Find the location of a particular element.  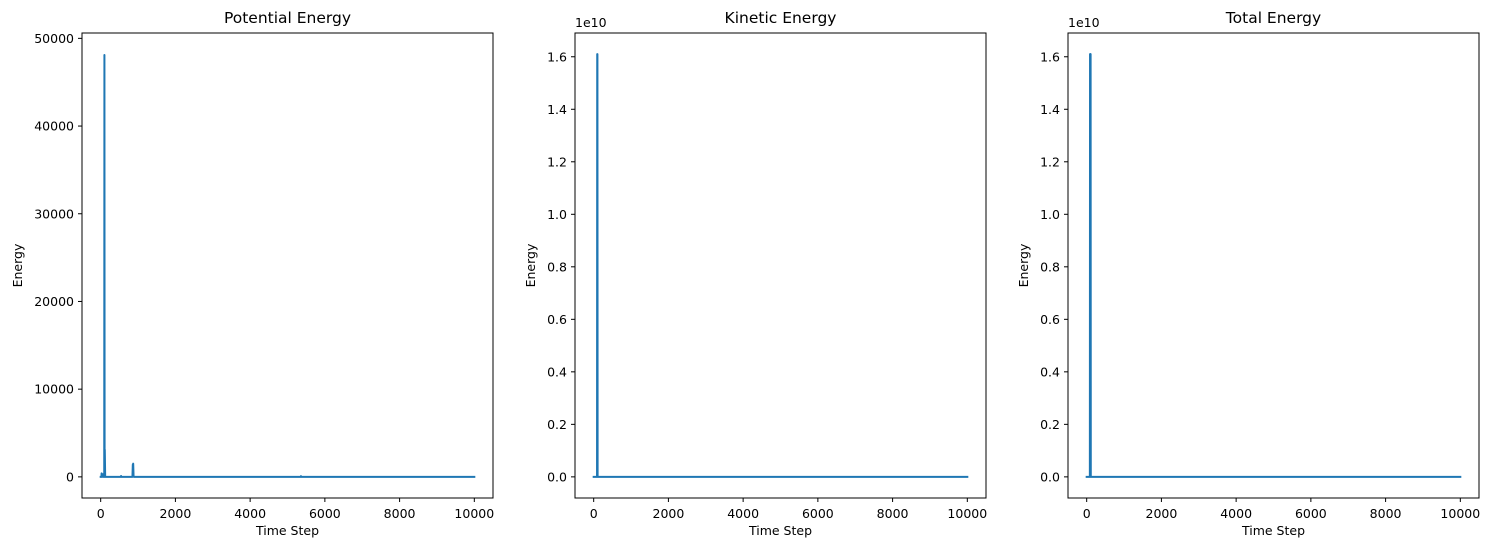

total-y-tick-label: 0.2 is located at coordinates (1050, 424).